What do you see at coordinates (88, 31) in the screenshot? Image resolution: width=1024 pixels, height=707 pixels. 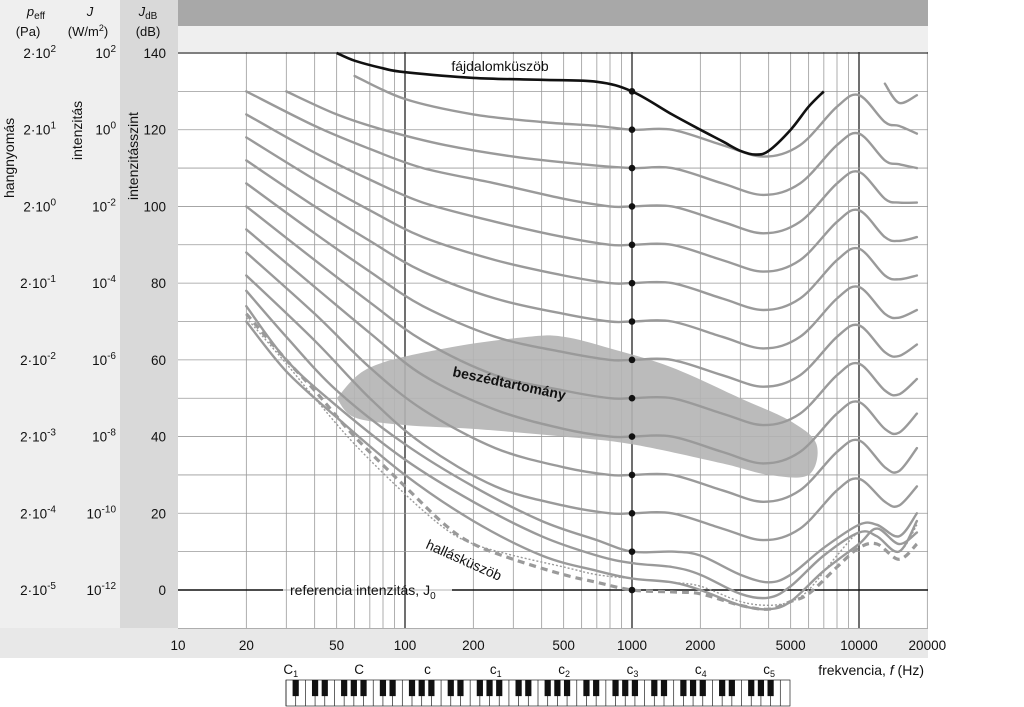 I see `intensity-unit: (W/m2)` at bounding box center [88, 31].